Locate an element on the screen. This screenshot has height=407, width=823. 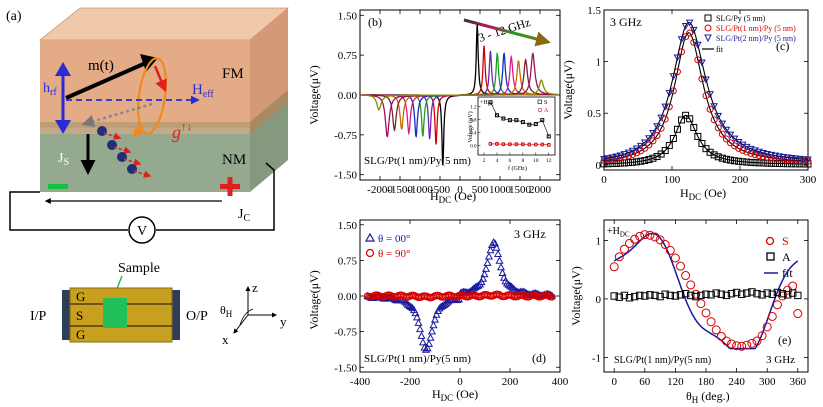
panel-d-ticks: -400 -200 0 200 400 -1.50 -0.75 0.00 0.75 1.50 is located at coordinates (451, 304).